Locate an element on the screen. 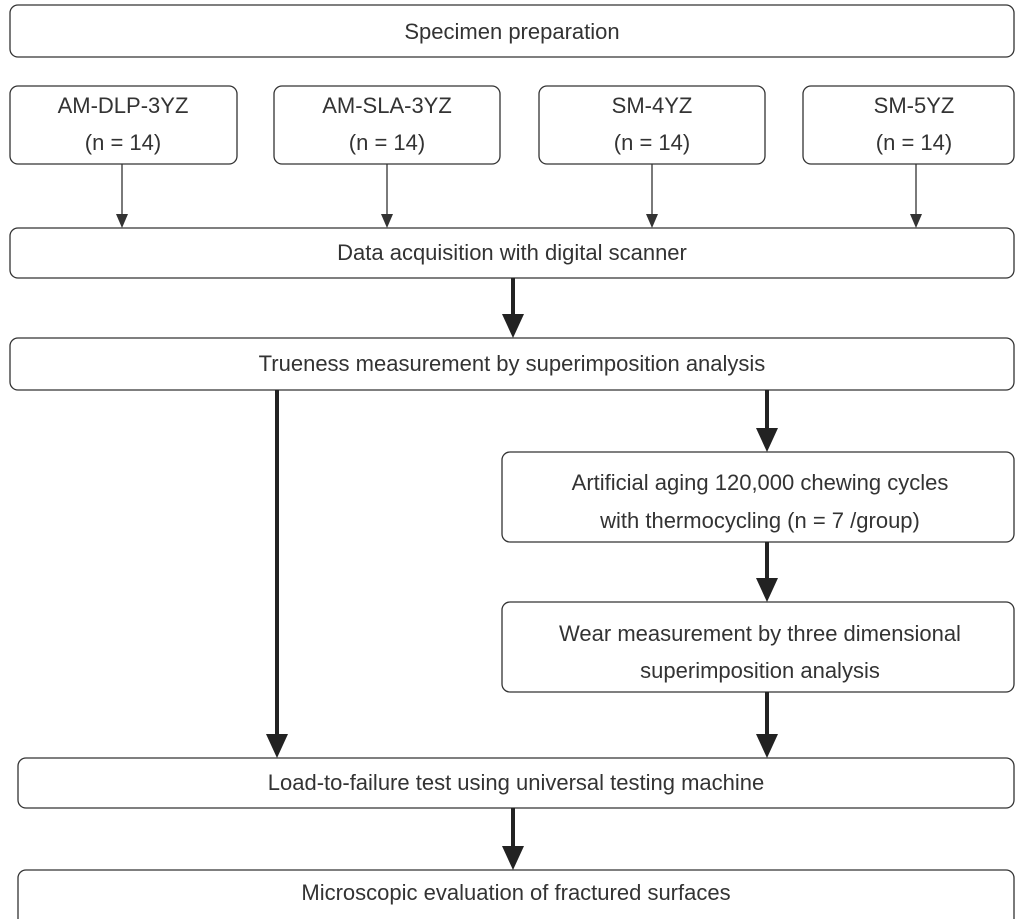 This screenshot has height=919, width=1019. node-label: SM-5YZ is located at coordinates (914, 105).